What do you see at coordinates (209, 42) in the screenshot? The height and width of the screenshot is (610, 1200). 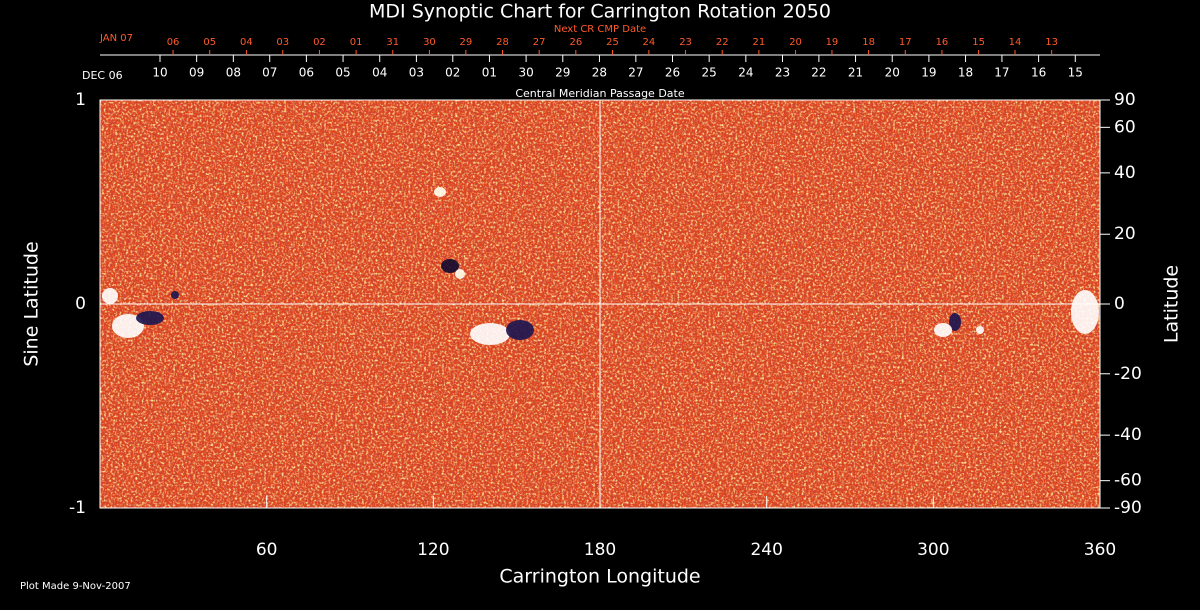 I see `top-upper-tick-label: 05` at bounding box center [209, 42].